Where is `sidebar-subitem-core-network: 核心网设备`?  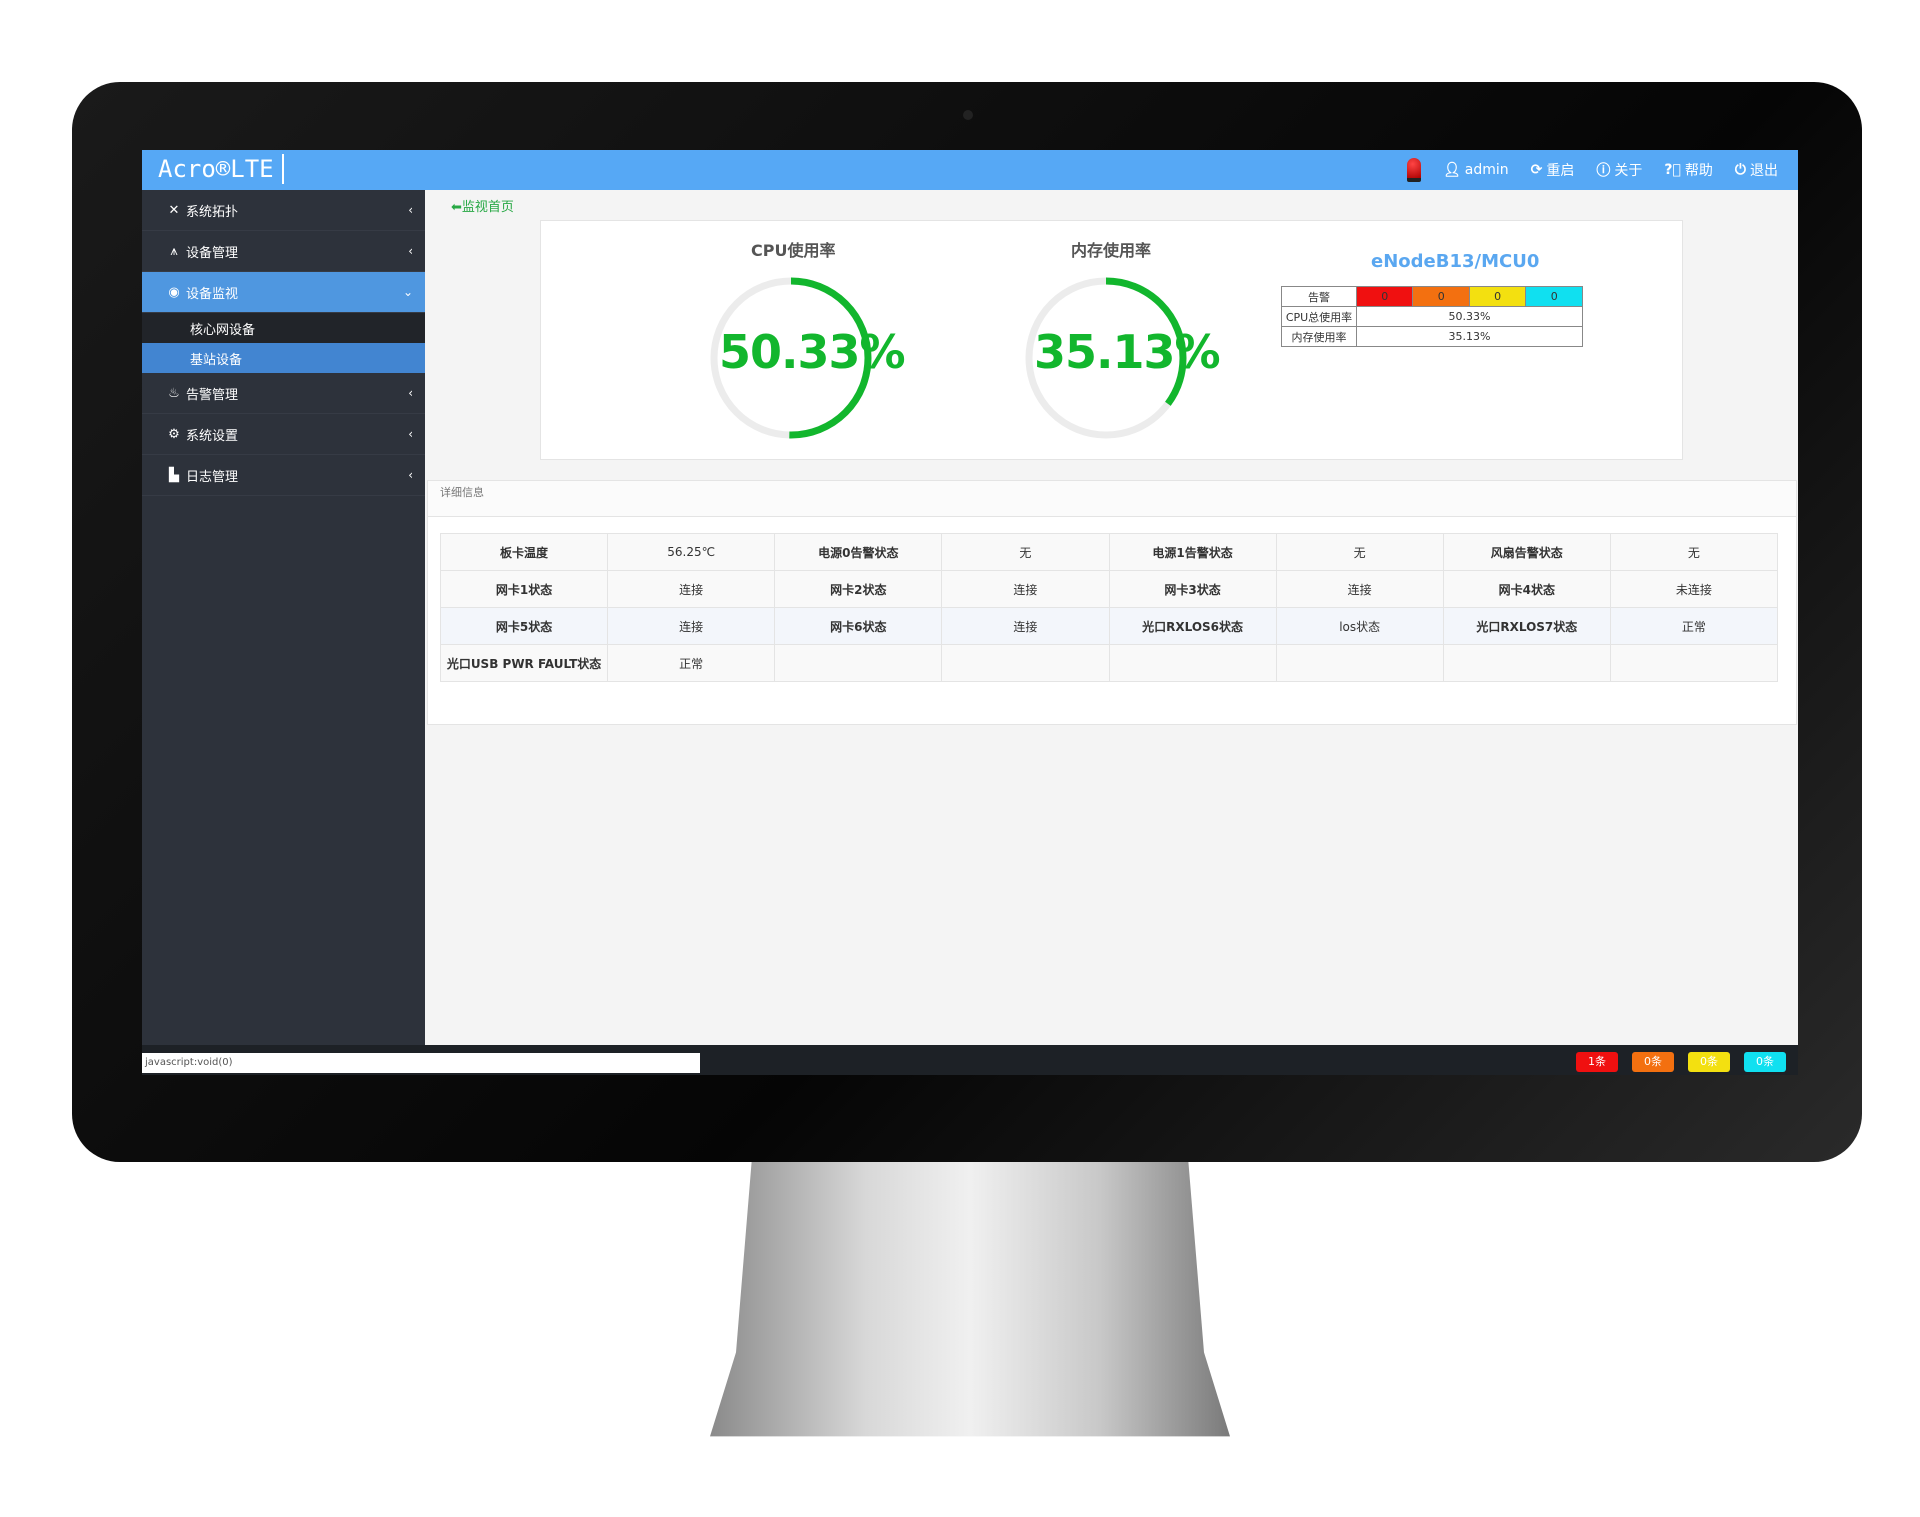
sidebar-subitem-core-network: 核心网设备 is located at coordinates (283, 328).